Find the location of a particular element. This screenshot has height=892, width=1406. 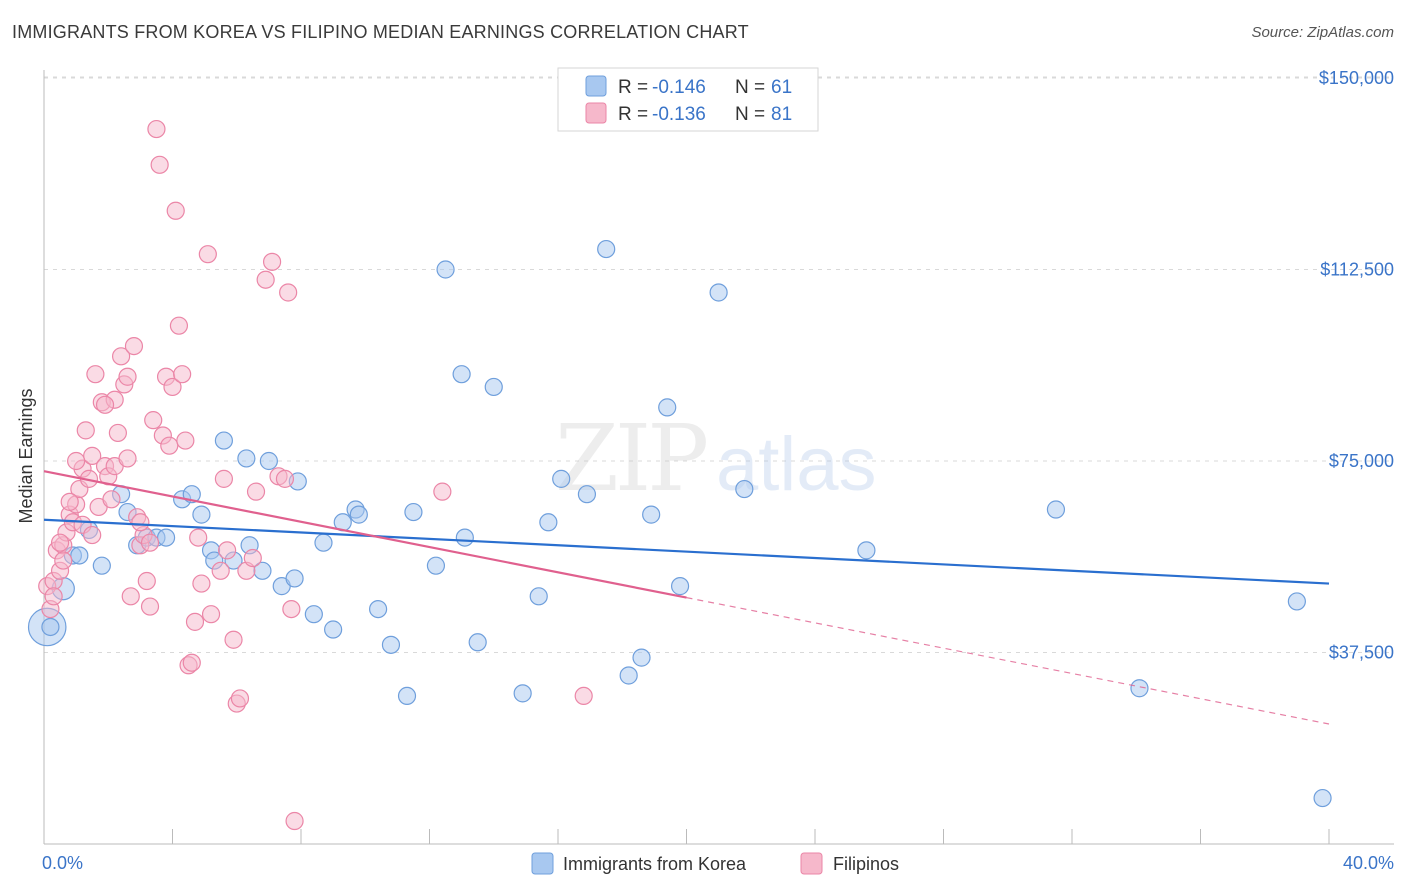

legend-r-value-filipino: -0.136 is located at coordinates (679, 114).